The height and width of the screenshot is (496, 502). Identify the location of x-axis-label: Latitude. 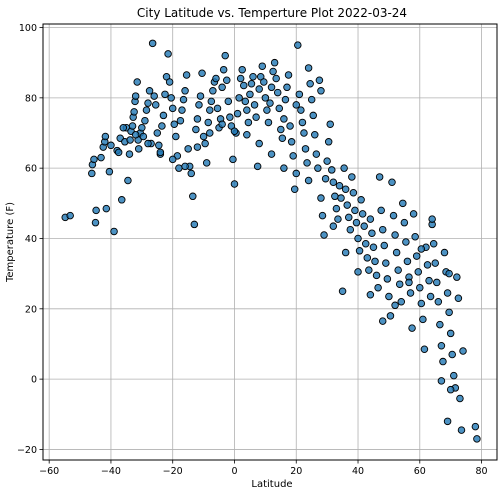
(271, 484).